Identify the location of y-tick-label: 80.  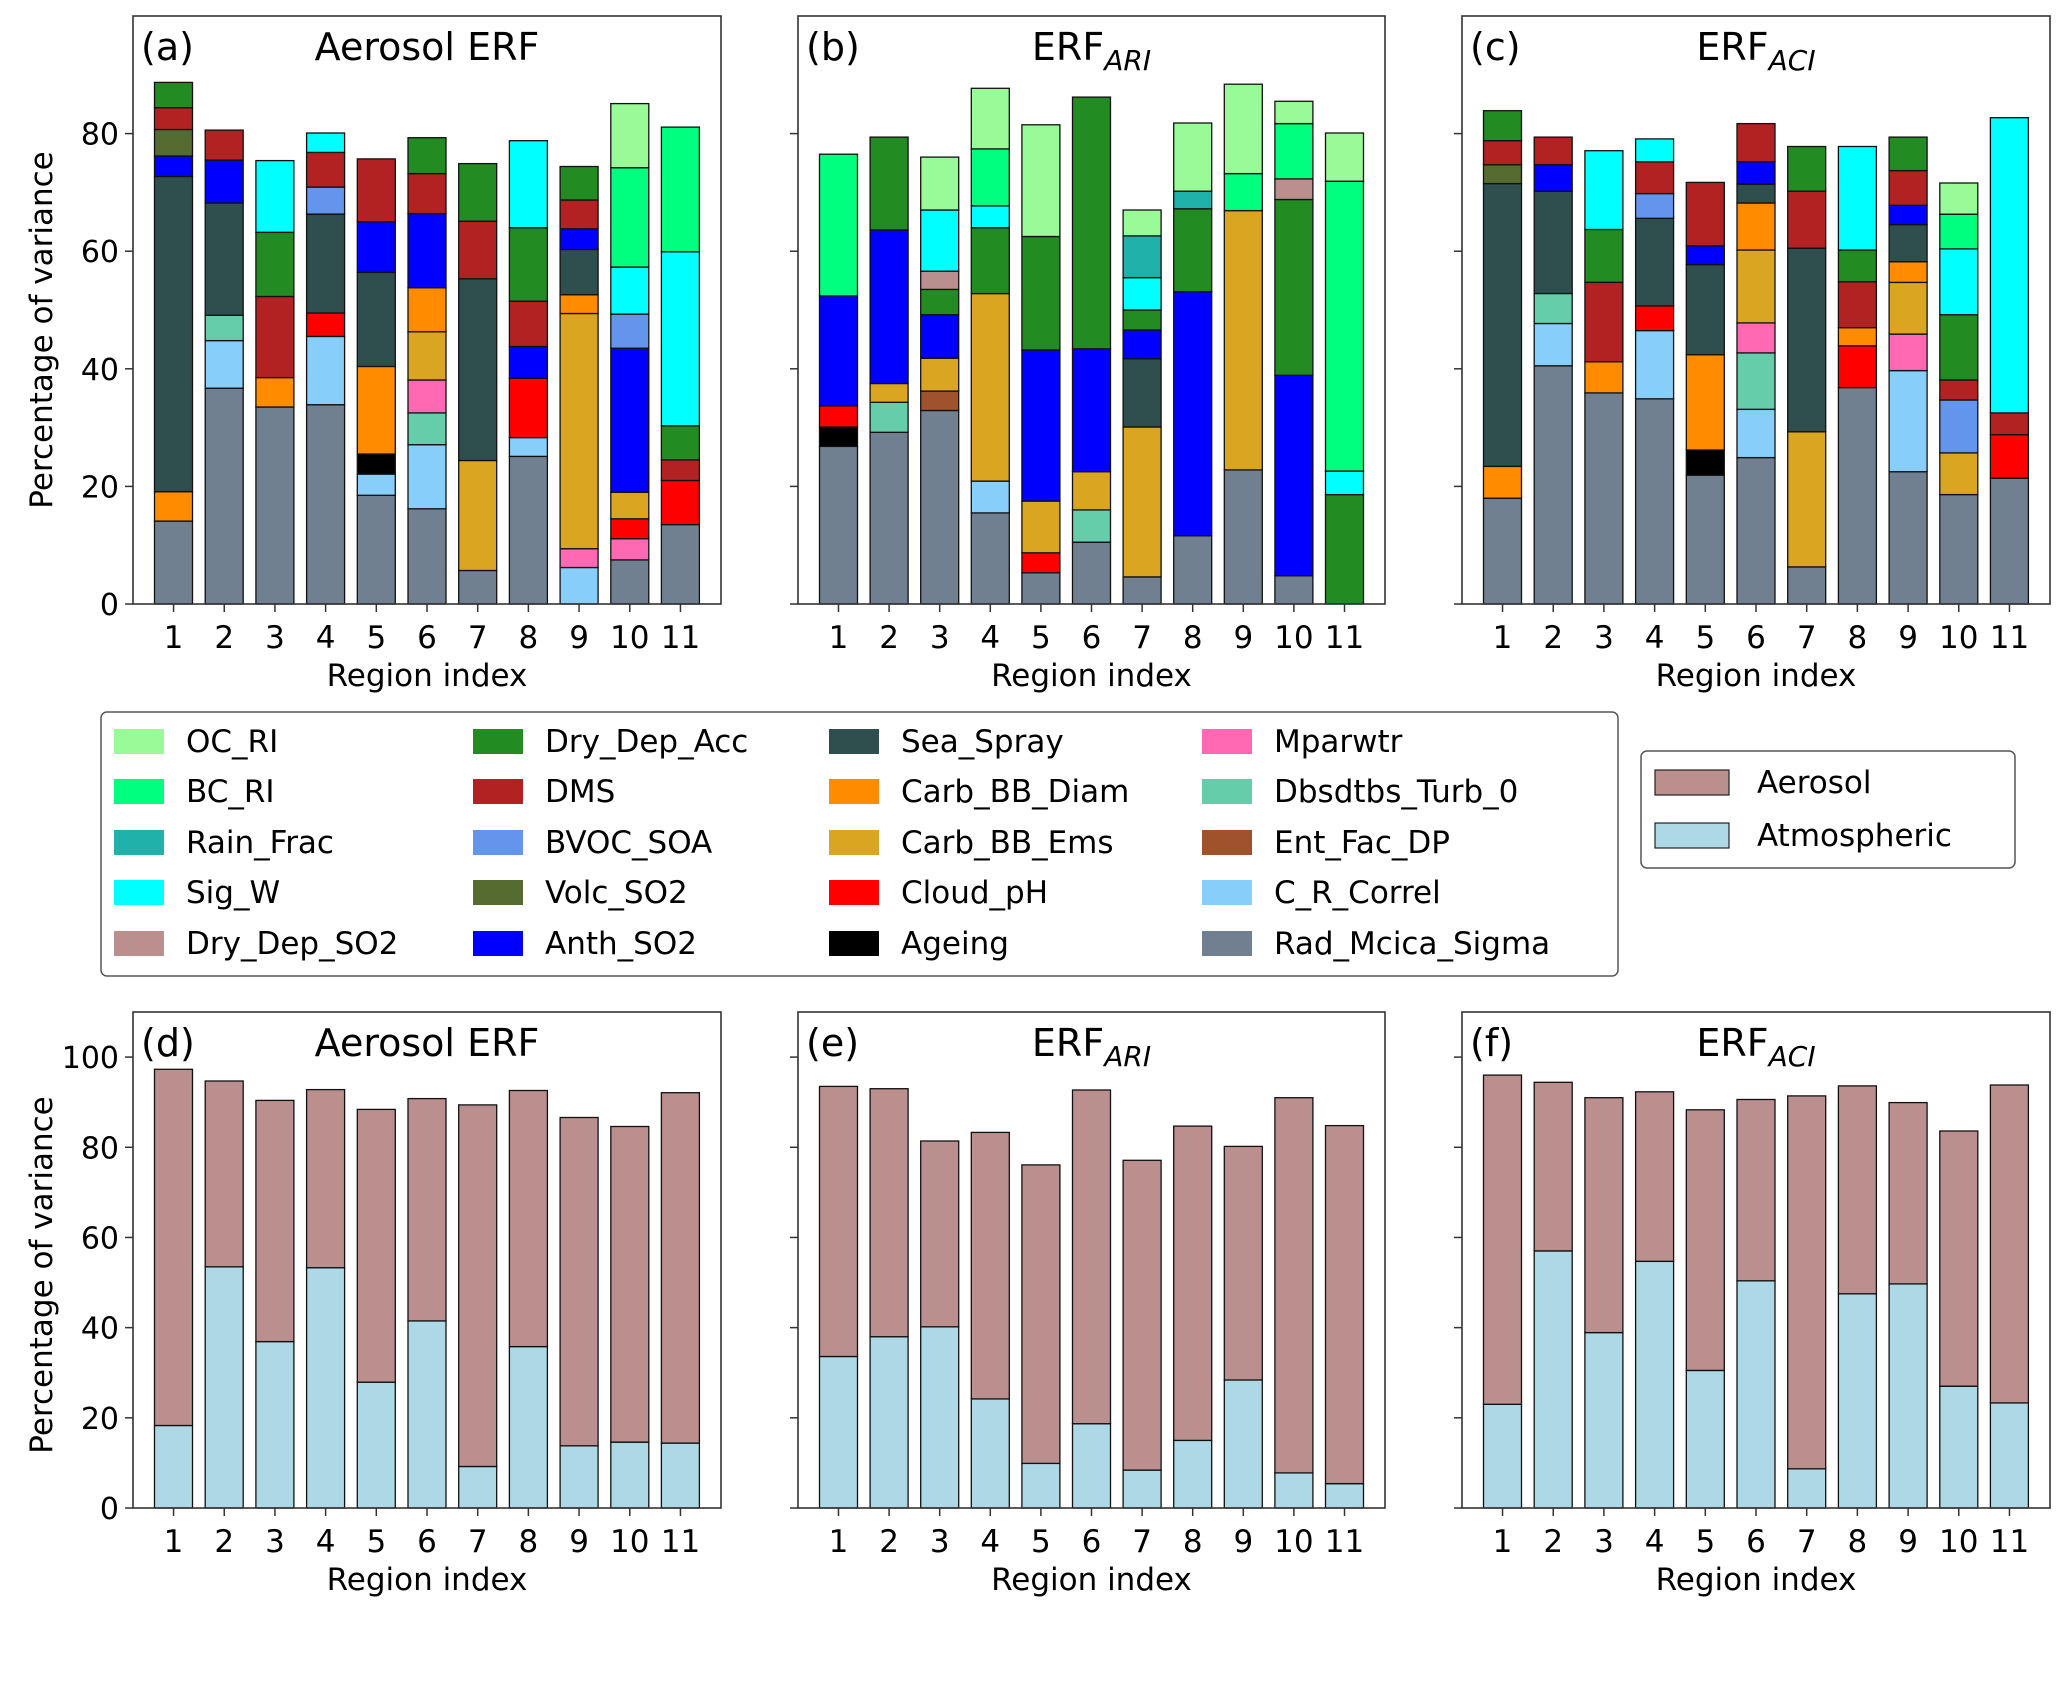
(100, 1148).